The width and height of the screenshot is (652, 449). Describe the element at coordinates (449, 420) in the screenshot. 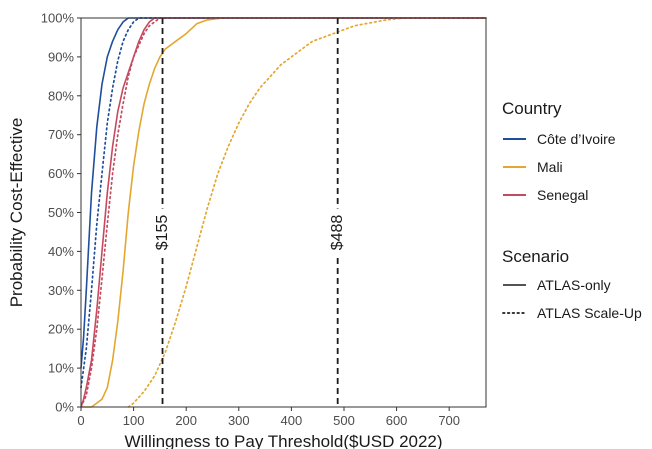

I see `x-tick-label-7: 700` at that location.